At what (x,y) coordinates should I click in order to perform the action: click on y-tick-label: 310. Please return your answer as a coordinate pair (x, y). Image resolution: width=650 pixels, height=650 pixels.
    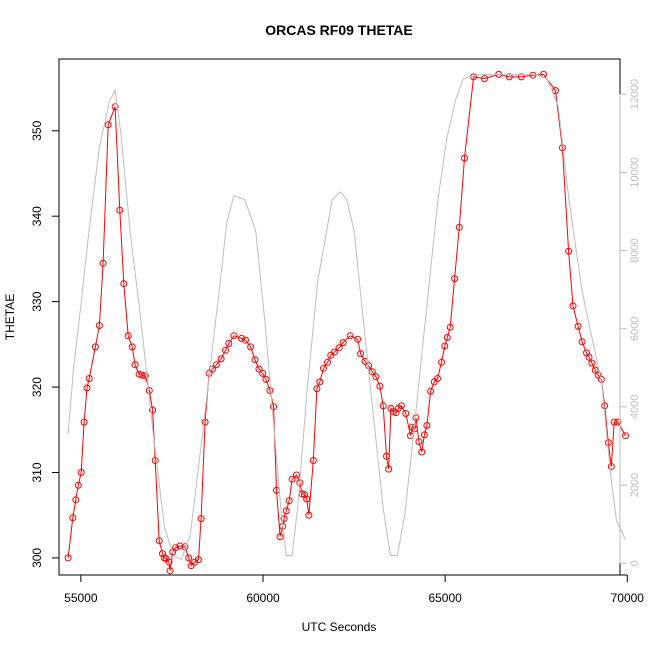
    Looking at the image, I should click on (37, 472).